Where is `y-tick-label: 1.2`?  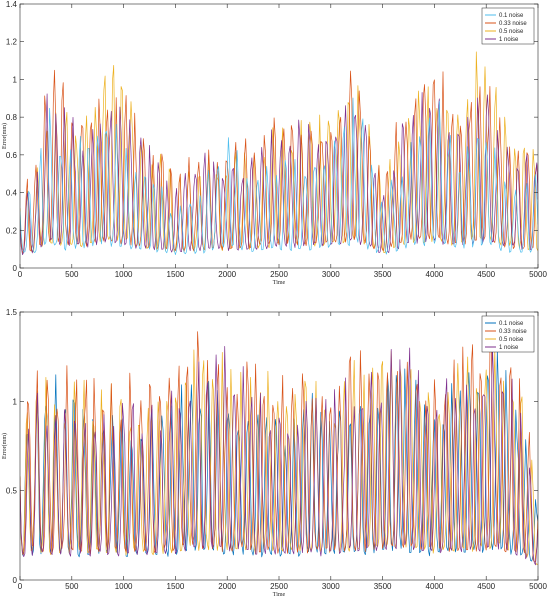
y-tick-label: 1.2 is located at coordinates (12, 42).